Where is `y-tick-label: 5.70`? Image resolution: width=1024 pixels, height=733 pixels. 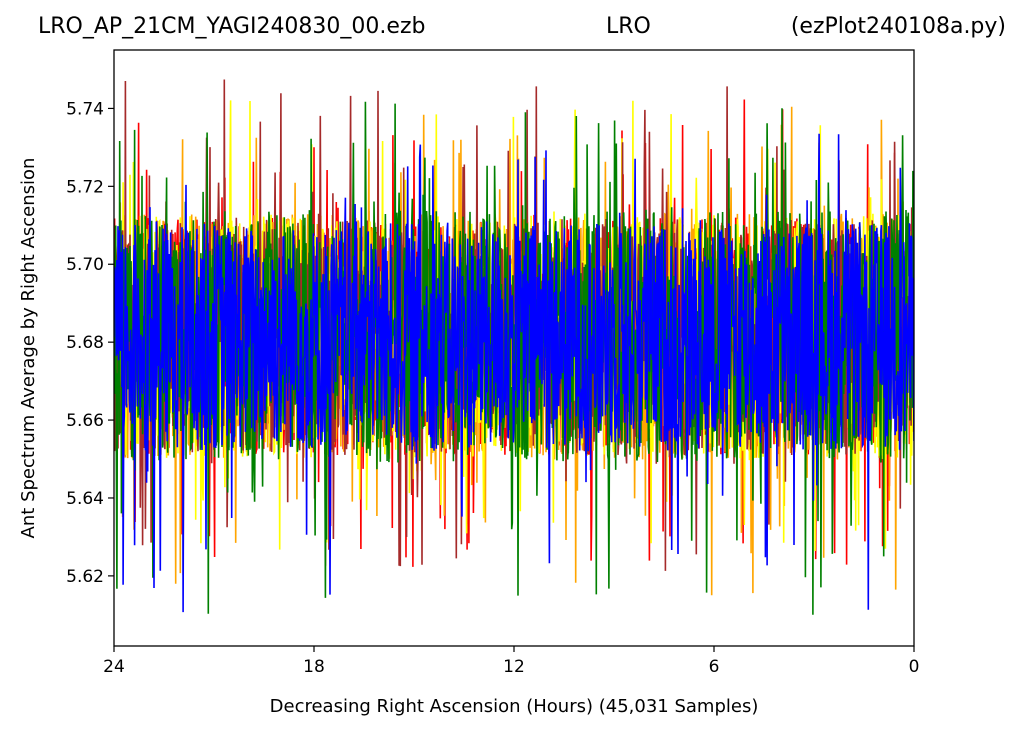 y-tick-label: 5.70 is located at coordinates (85, 265).